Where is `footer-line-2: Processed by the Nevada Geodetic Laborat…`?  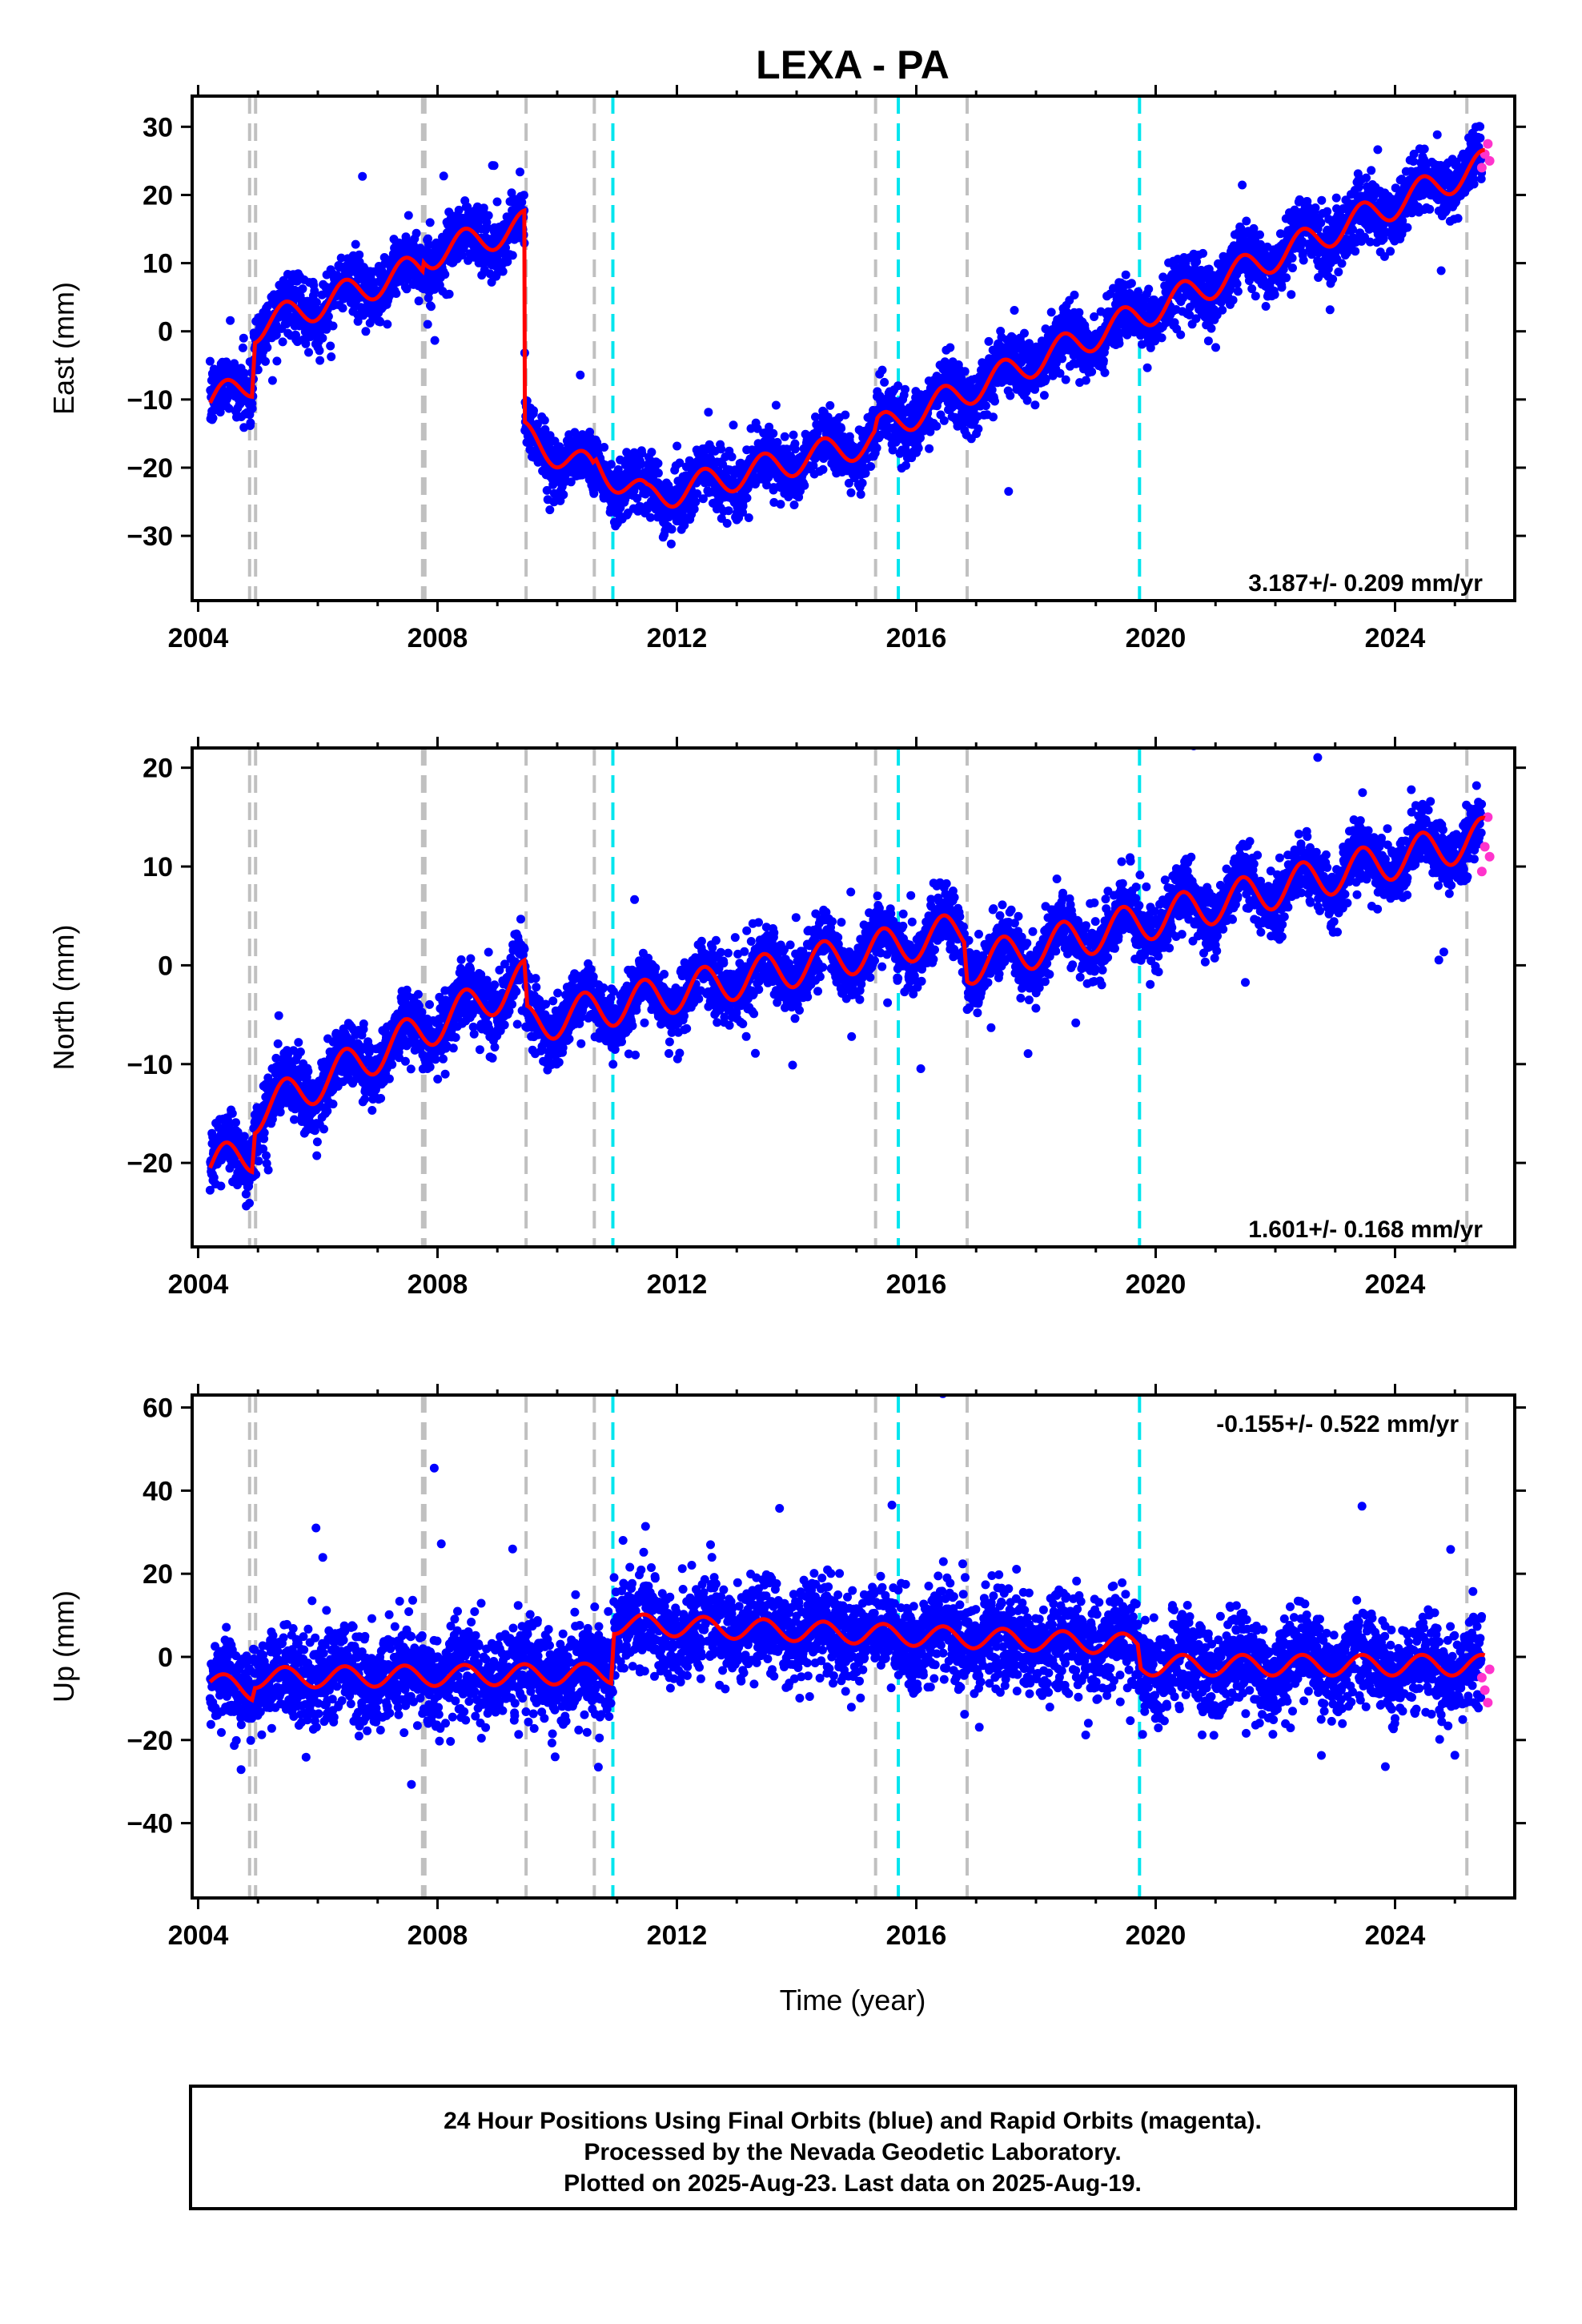 footer-line-2: Processed by the Nevada Geodetic Laborat… is located at coordinates (852, 2152).